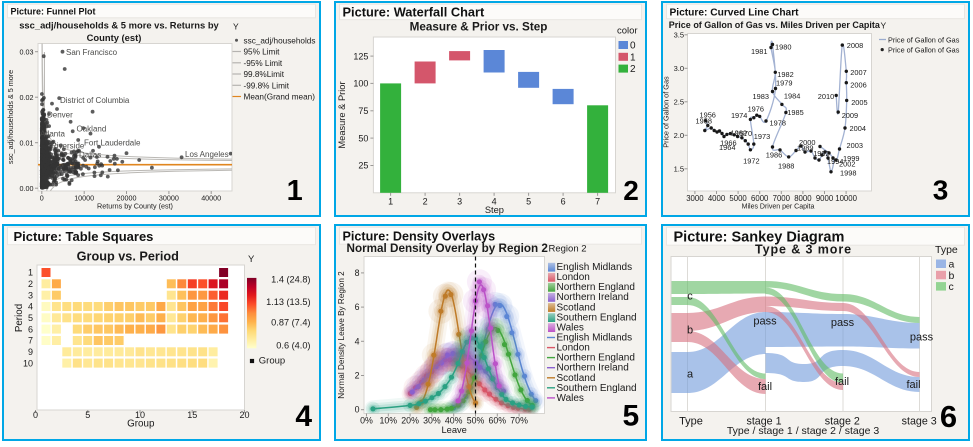 Image resolution: width=973 pixels, height=447 pixels. Describe the element at coordinates (53, 12) in the screenshot. I see `svg-text: Picture: Funnel Plot` at that location.